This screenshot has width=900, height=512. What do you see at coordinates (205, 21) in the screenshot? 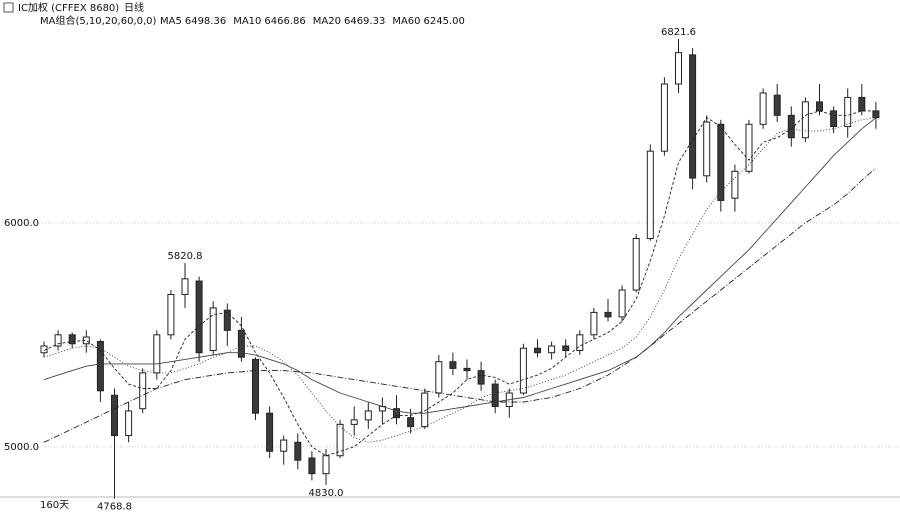
I see `legend-value: 6498.36` at bounding box center [205, 21].